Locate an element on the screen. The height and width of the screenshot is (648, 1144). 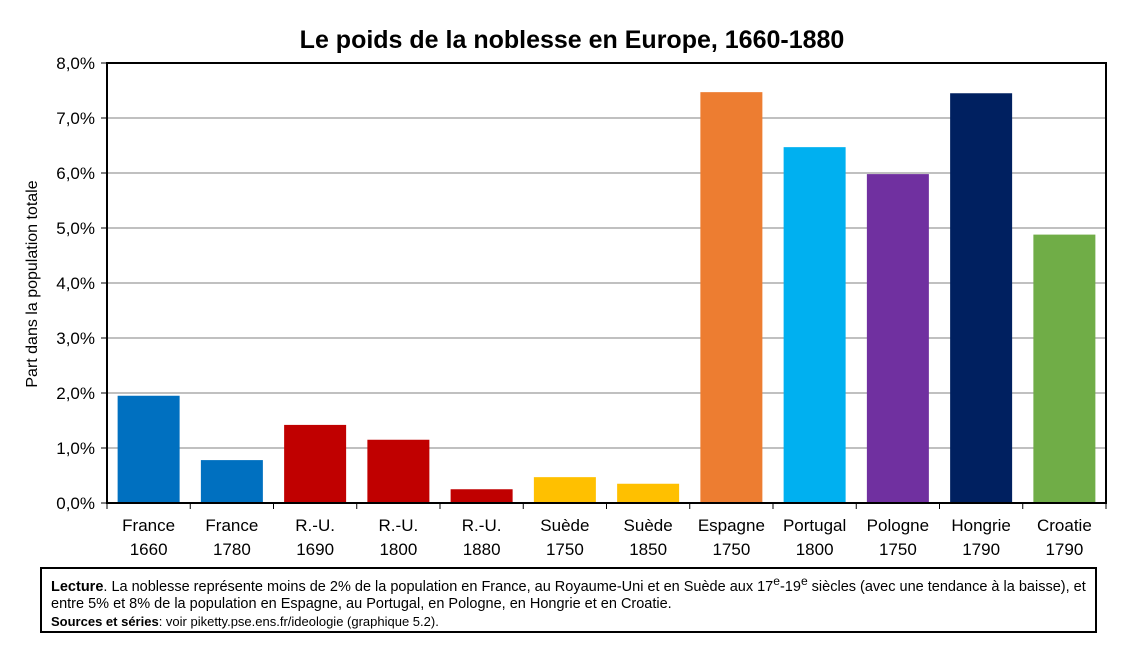
x-tick-label: 1850 is located at coordinates (648, 549).